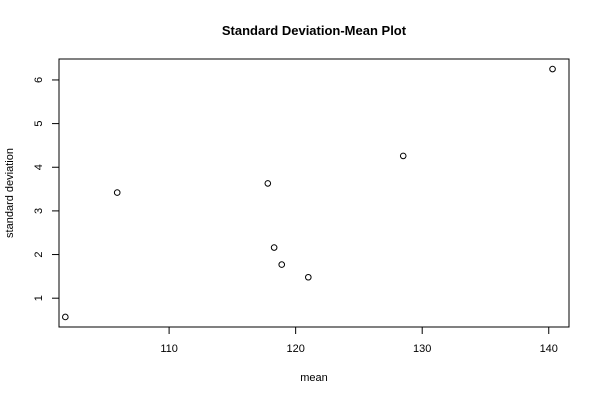 The width and height of the screenshot is (599, 400). I want to click on y-tick-label: 5, so click(39, 124).